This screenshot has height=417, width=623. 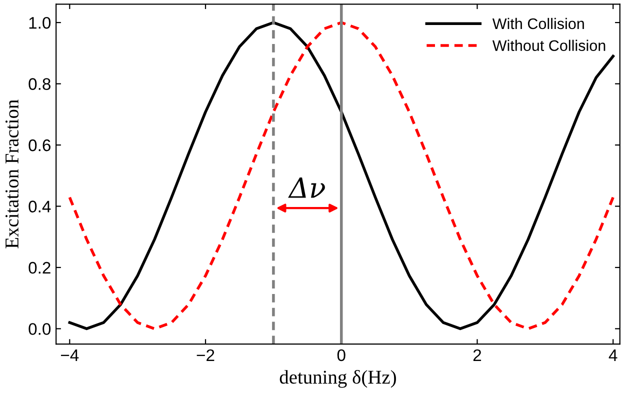 What do you see at coordinates (205, 355) in the screenshot?
I see `x-tick-label: −2` at bounding box center [205, 355].